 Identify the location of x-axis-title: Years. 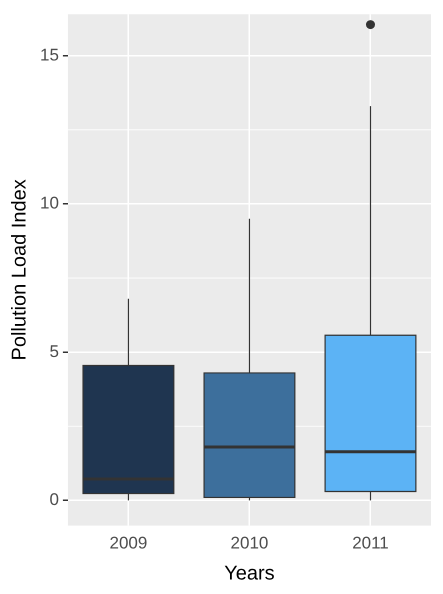
(249, 573).